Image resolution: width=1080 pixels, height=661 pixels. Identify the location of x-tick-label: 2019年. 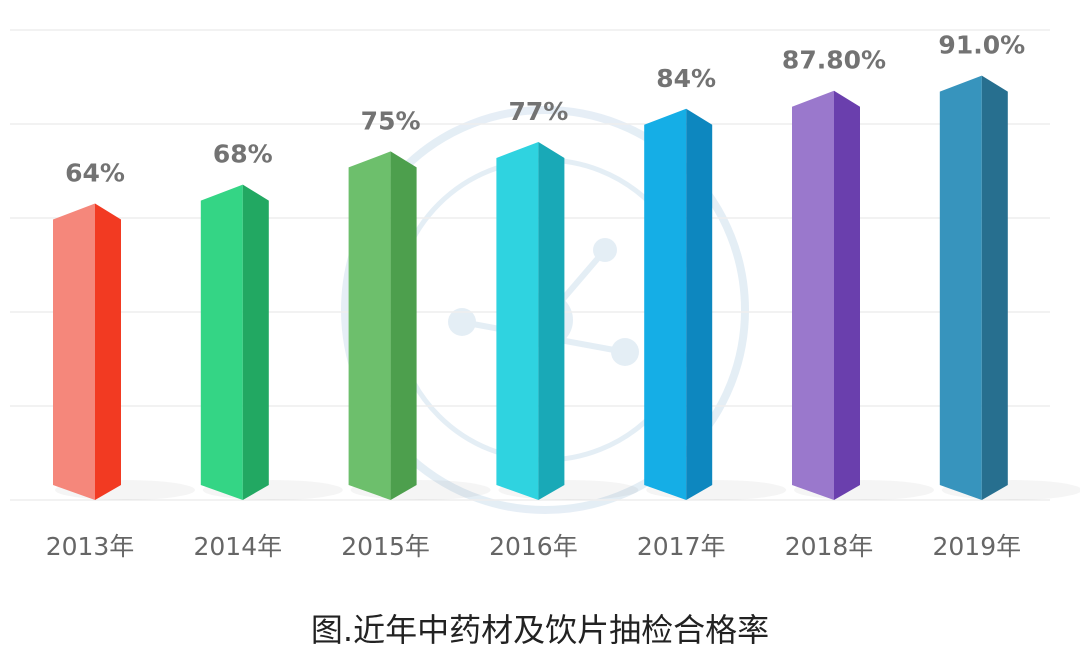
(976, 546).